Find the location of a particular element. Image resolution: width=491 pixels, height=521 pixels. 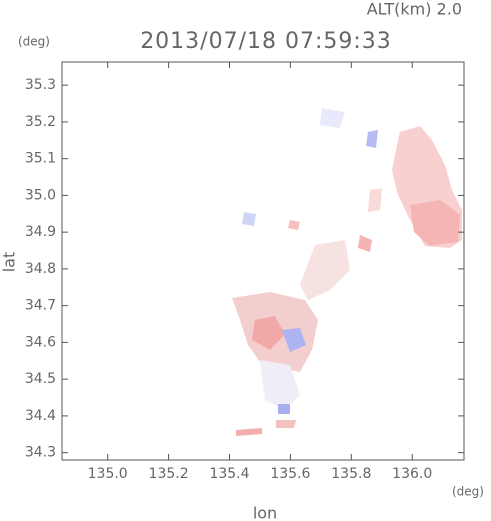

y-tick-label: 35.2 is located at coordinates (40, 122).